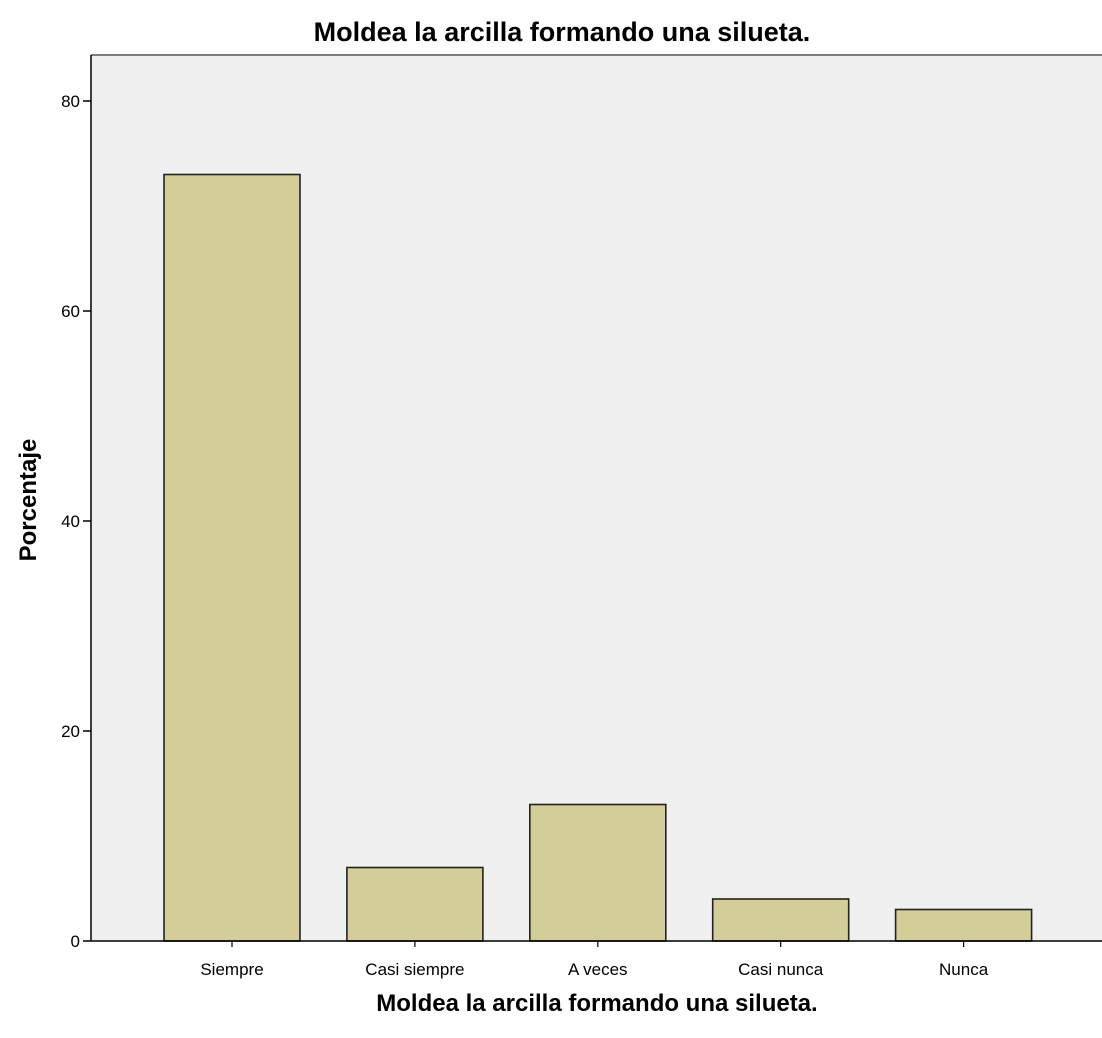 The height and width of the screenshot is (1038, 1102). I want to click on x-axis-title: Moldea la arcilla formando una silueta., so click(596, 1003).